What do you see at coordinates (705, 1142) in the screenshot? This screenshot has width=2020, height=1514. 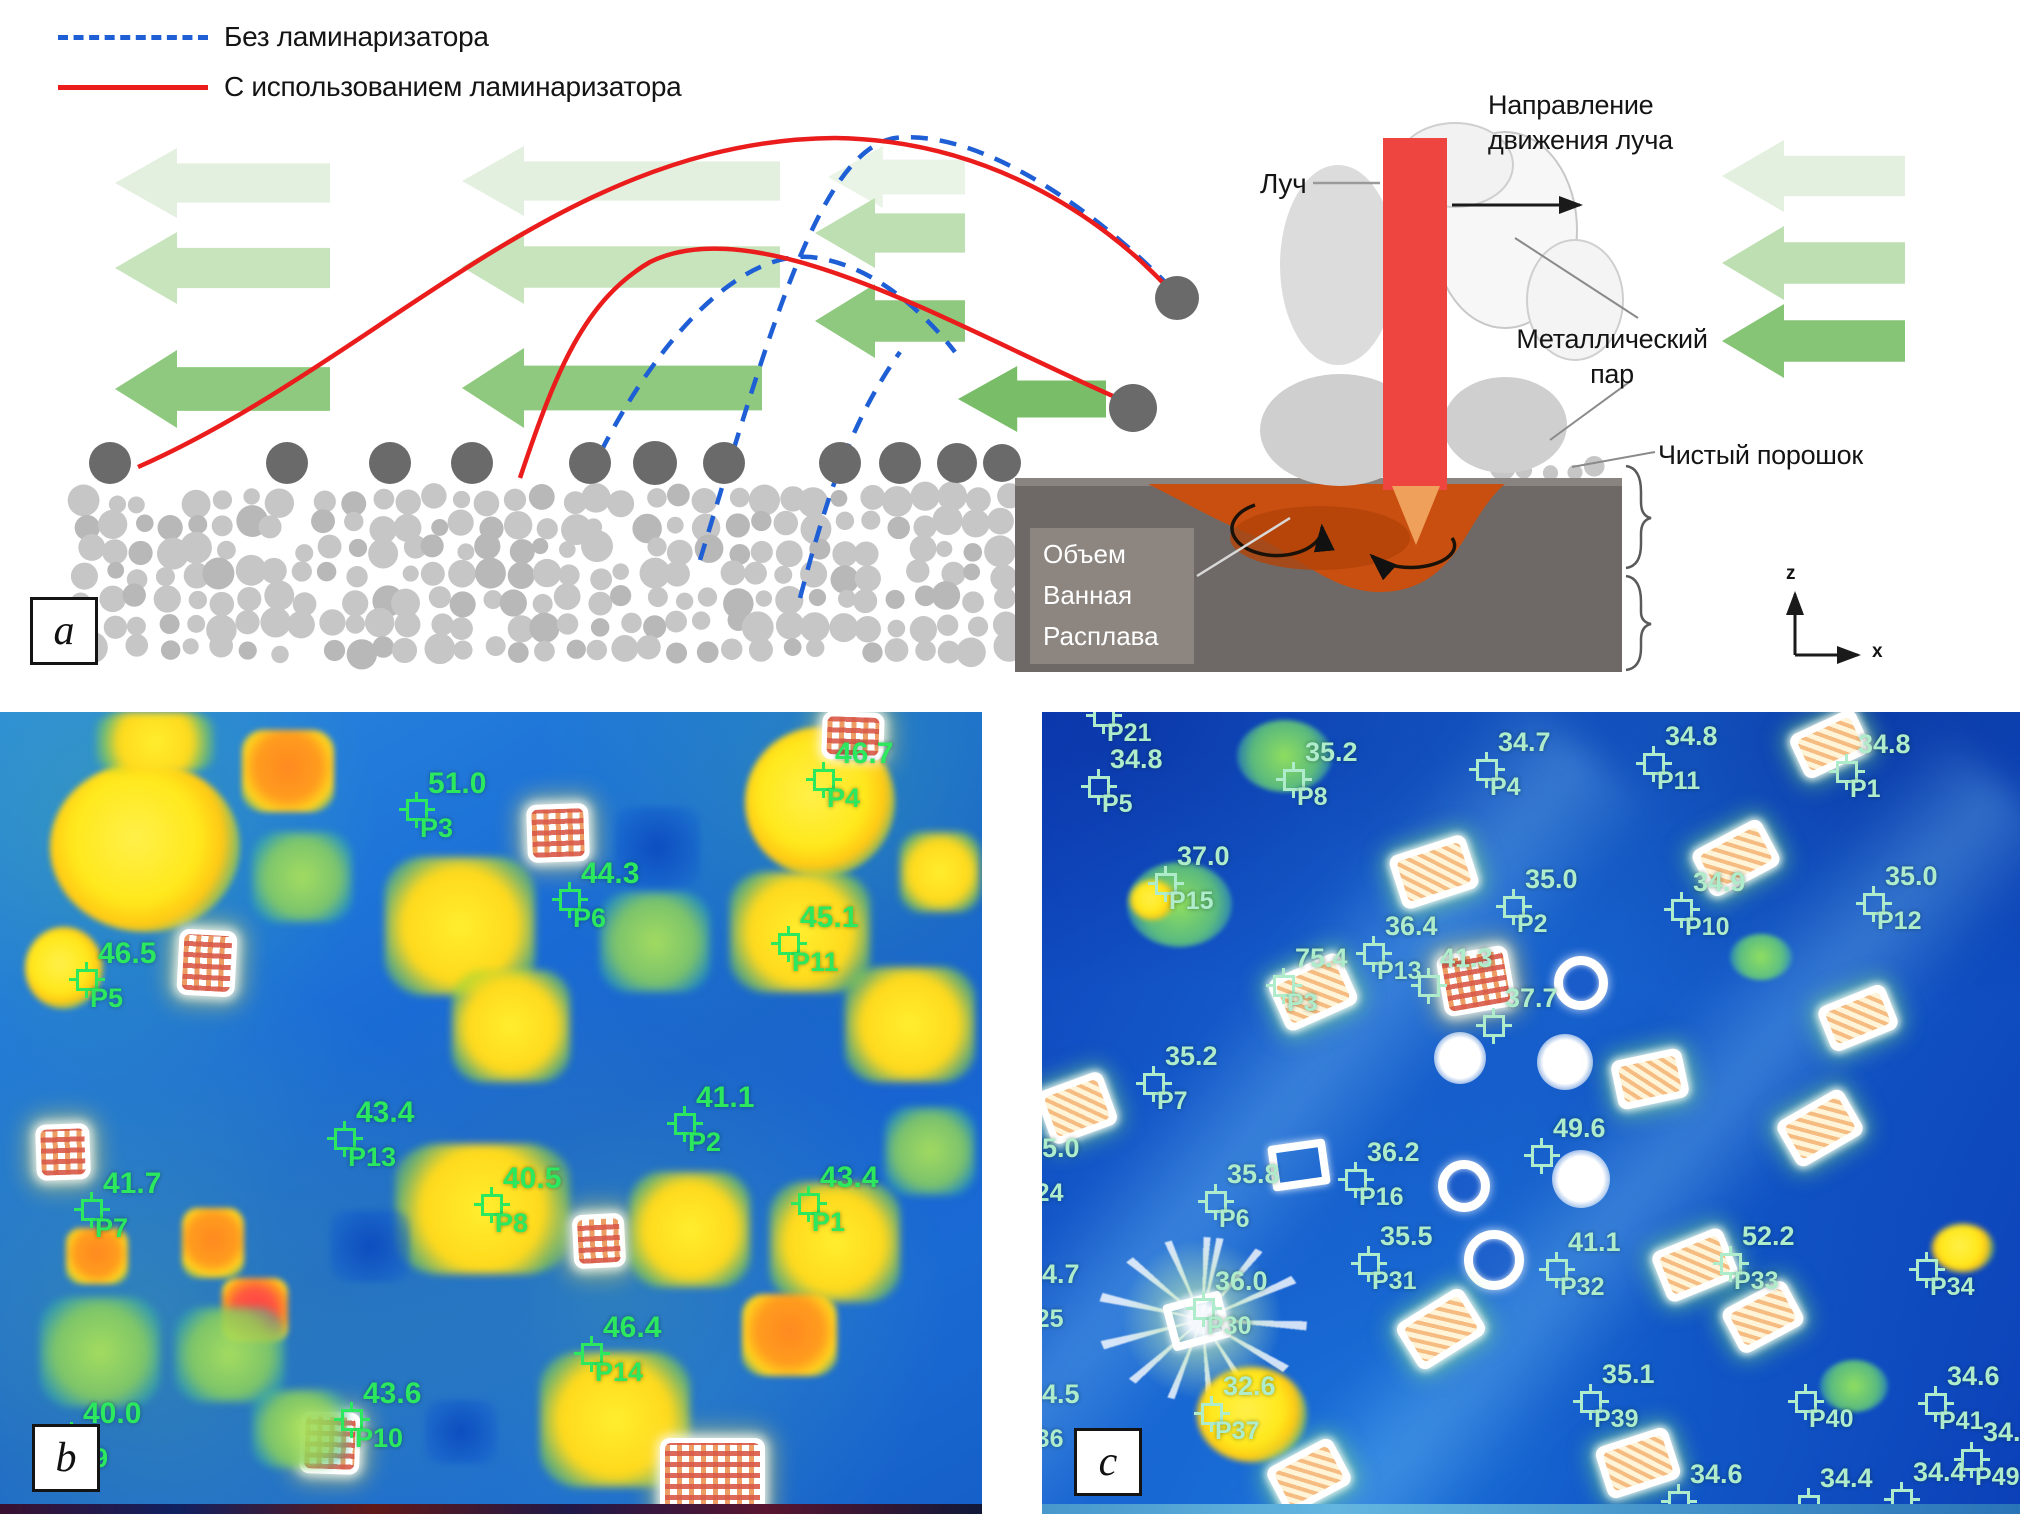 I see `point-id: P2` at bounding box center [705, 1142].